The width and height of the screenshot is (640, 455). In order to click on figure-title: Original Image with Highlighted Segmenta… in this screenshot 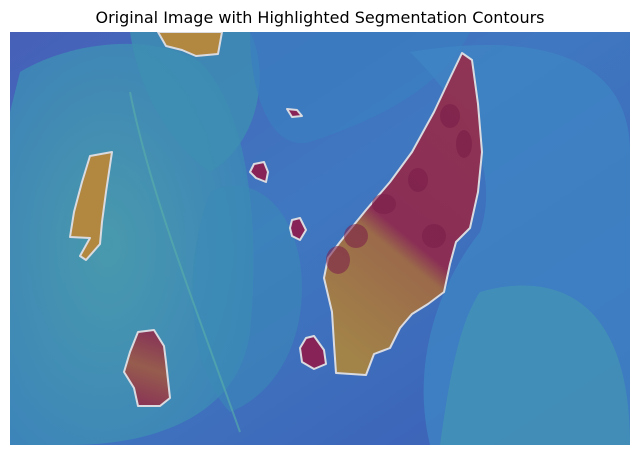, I will do `click(320, 17)`.